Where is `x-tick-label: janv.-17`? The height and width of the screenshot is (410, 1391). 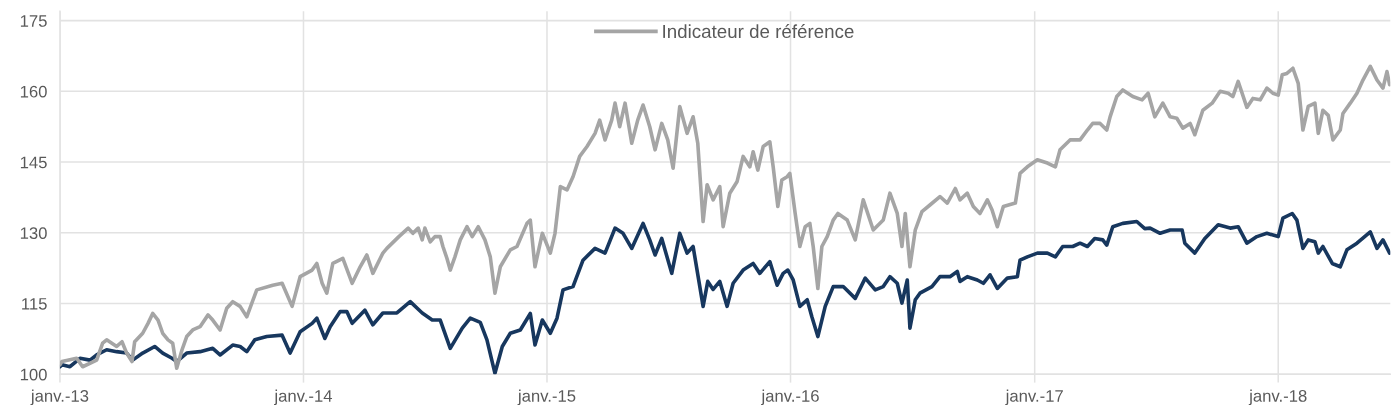 x-tick-label: janv.-17 is located at coordinates (1034, 397).